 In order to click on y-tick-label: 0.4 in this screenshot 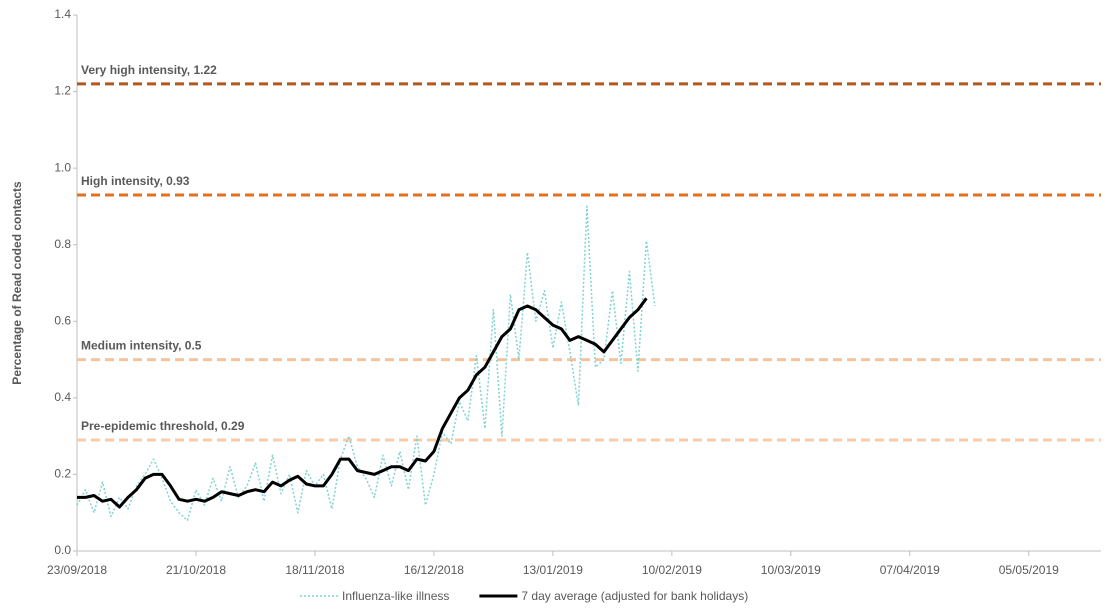, I will do `click(62, 397)`.